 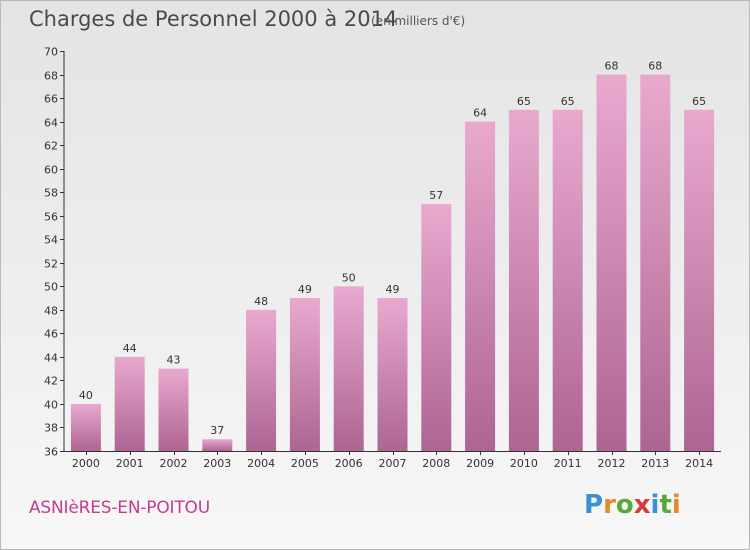 I want to click on value-label-2000: 40, so click(x=86, y=395).